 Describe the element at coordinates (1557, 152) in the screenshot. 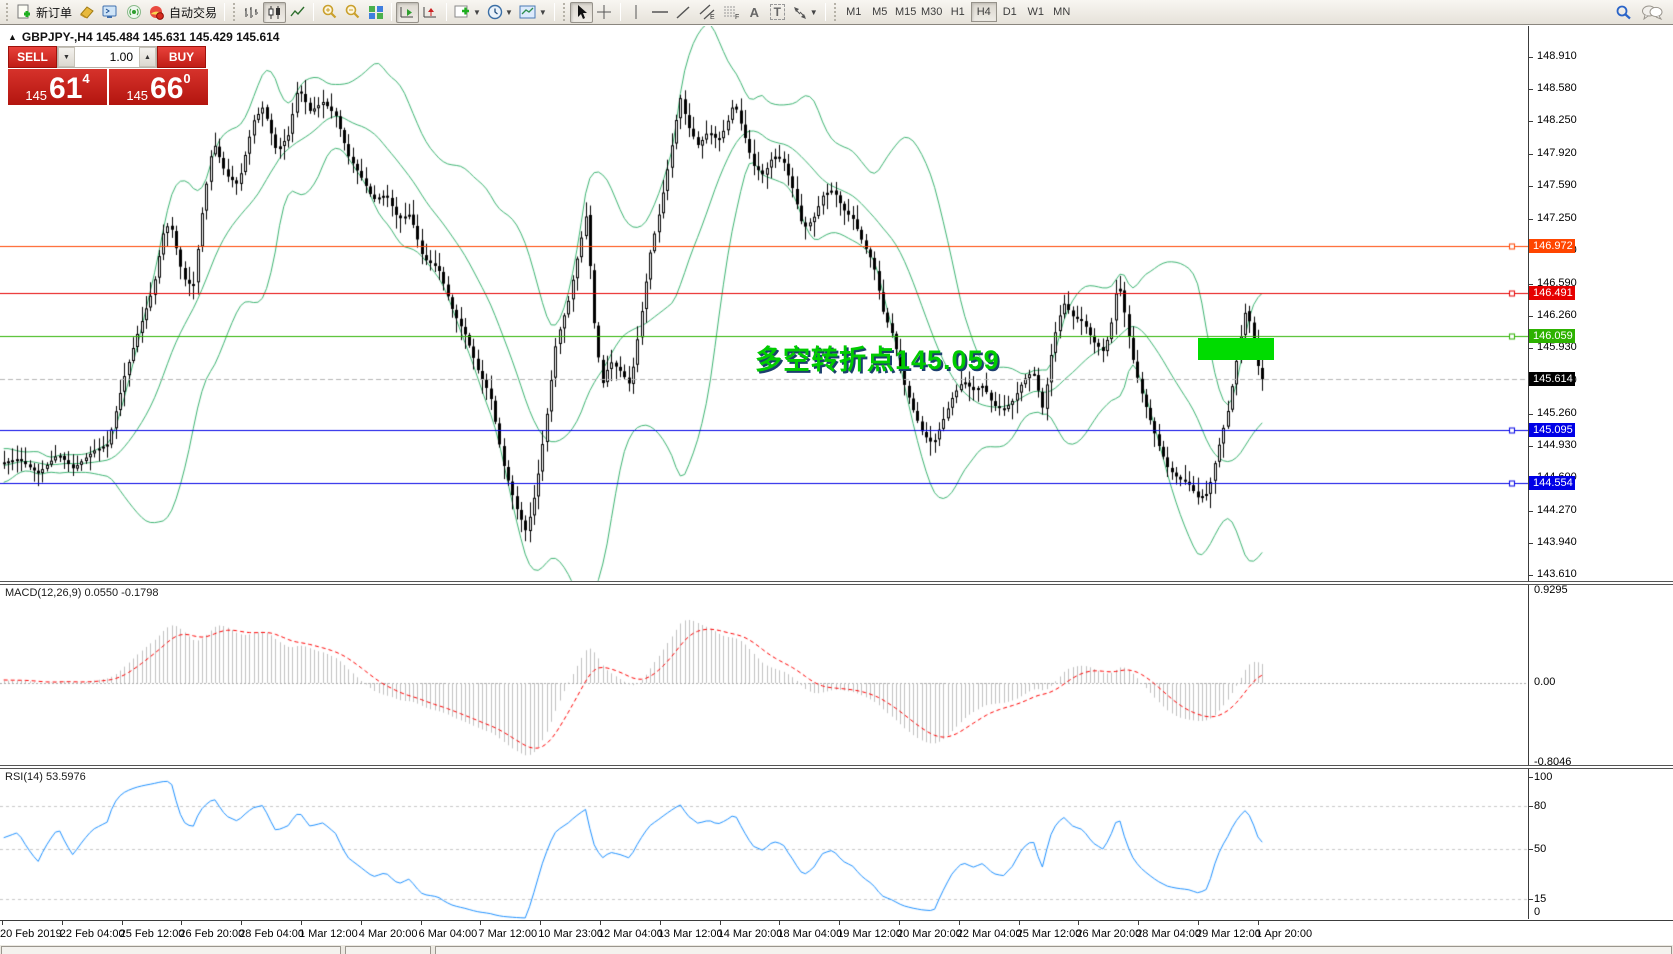

I see `price-tick-label: 147.920` at that location.